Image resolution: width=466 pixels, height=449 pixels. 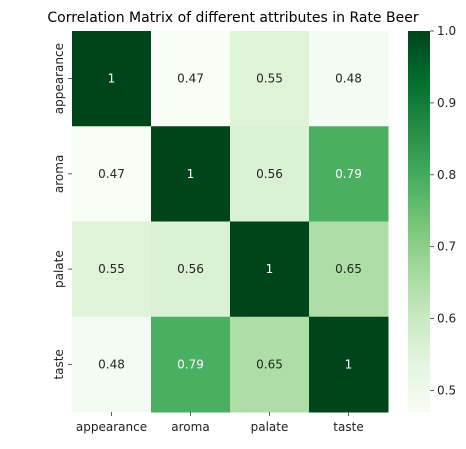 What do you see at coordinates (446, 390) in the screenshot?
I see `colorbar-tick-label: 0.5` at bounding box center [446, 390].